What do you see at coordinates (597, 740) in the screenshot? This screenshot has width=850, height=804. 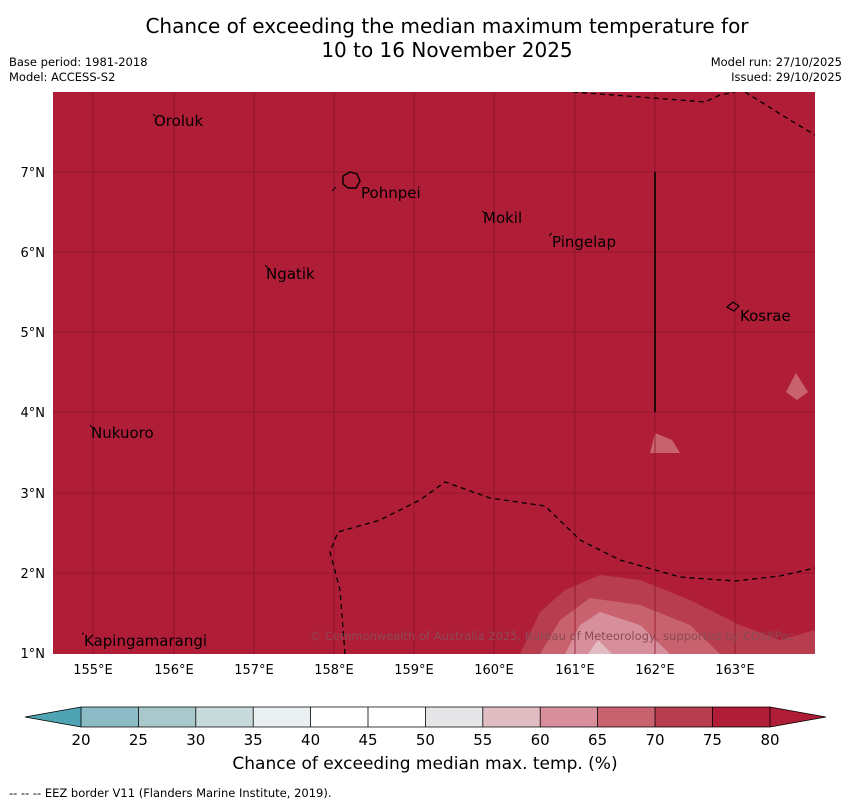 I see `colorbar-tick-65: 65` at bounding box center [597, 740].